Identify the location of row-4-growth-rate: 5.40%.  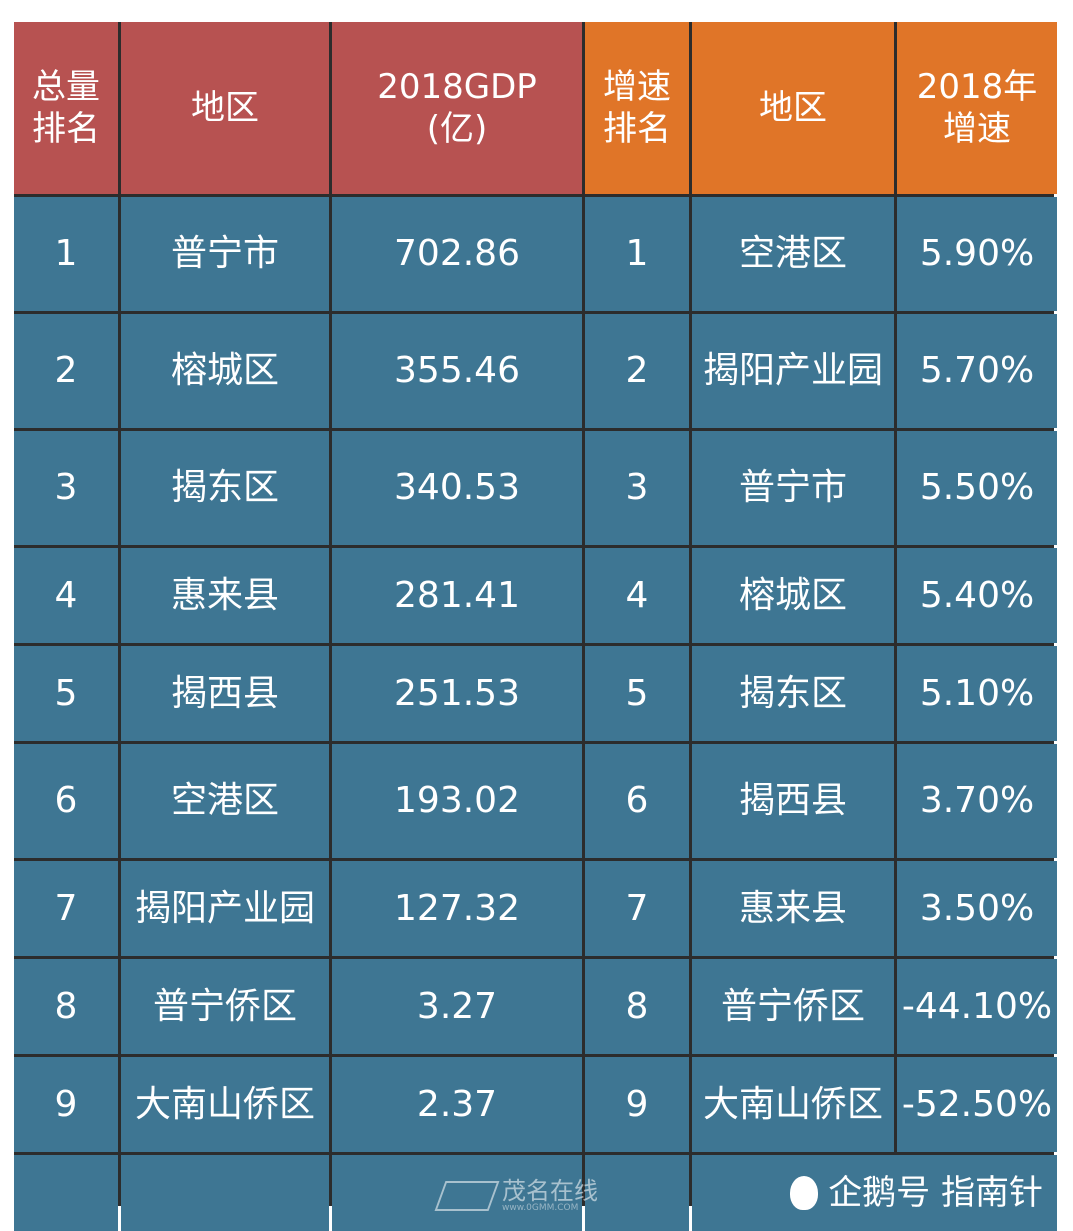
(977, 595).